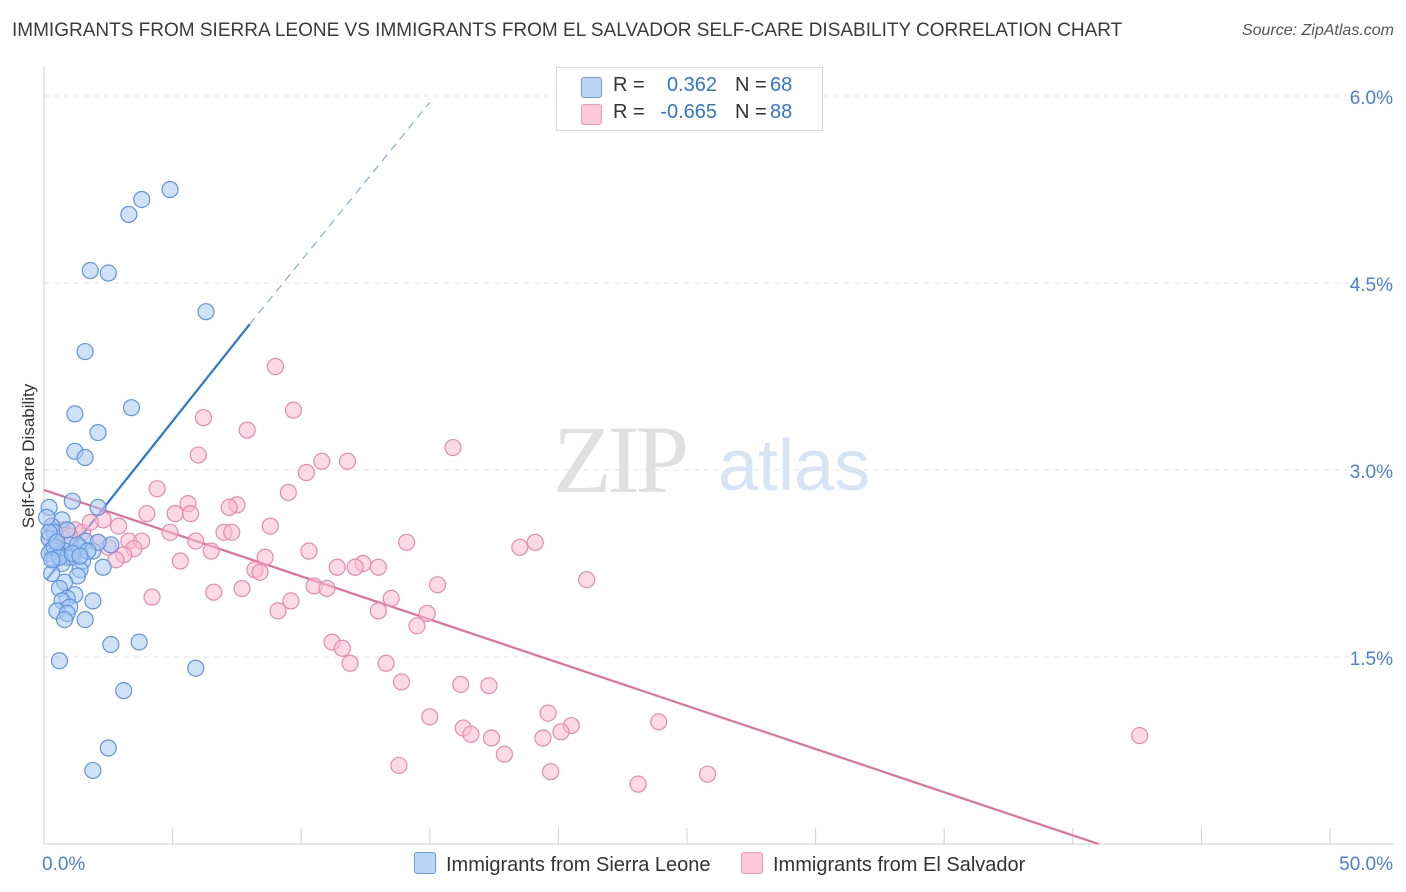 Image resolution: width=1406 pixels, height=892 pixels. What do you see at coordinates (340, 213) in the screenshot?
I see `trend-line-sierra-leone-extension` at bounding box center [340, 213].